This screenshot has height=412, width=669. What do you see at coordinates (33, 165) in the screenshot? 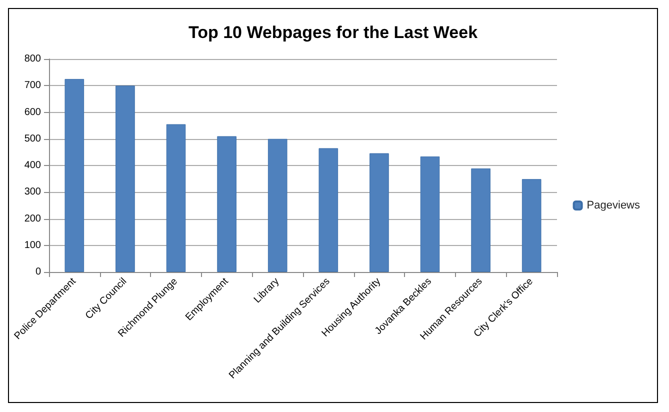
I see `y-tick-label: 400` at bounding box center [33, 165].